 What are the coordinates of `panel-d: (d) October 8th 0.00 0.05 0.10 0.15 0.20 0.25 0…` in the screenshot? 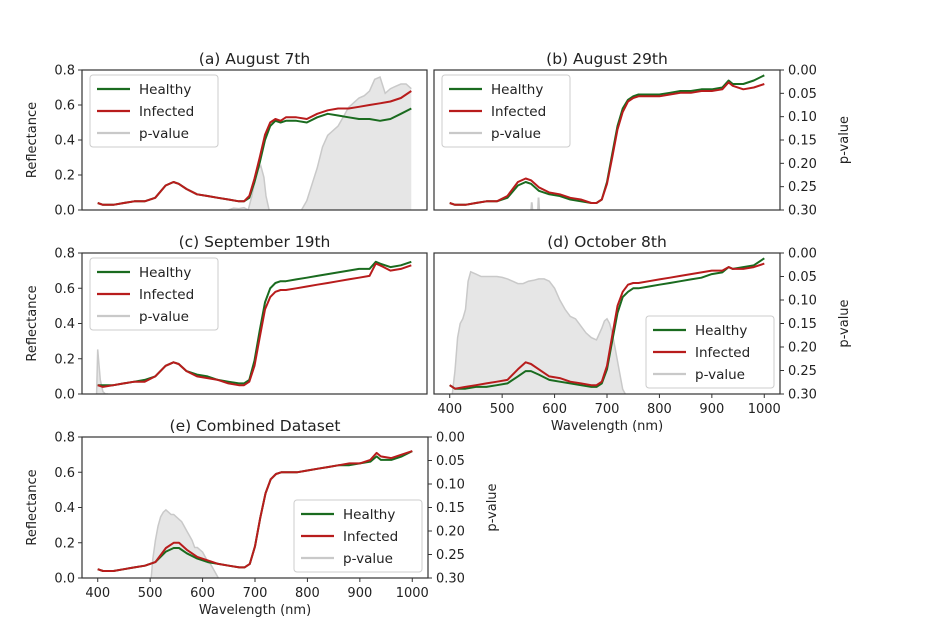 It's located at (642, 333).